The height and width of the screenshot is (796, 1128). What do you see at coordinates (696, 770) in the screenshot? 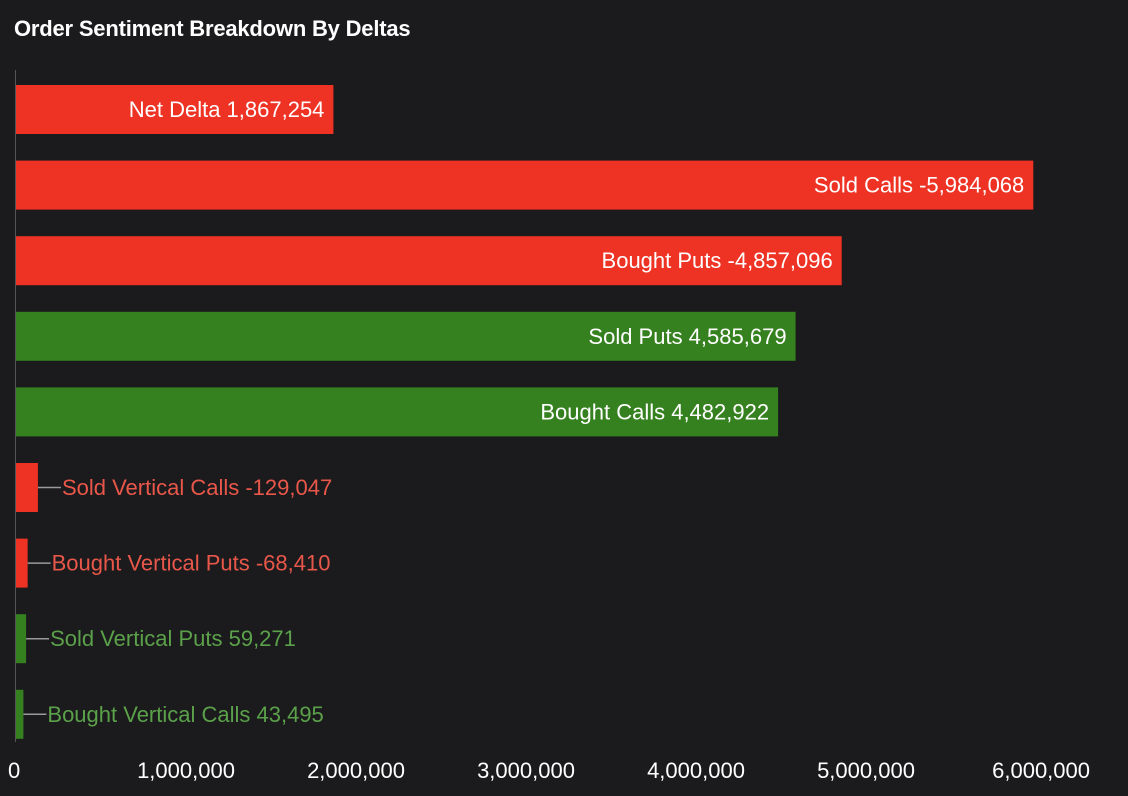
I see `x-tick-label-4: 4,000,000` at bounding box center [696, 770].